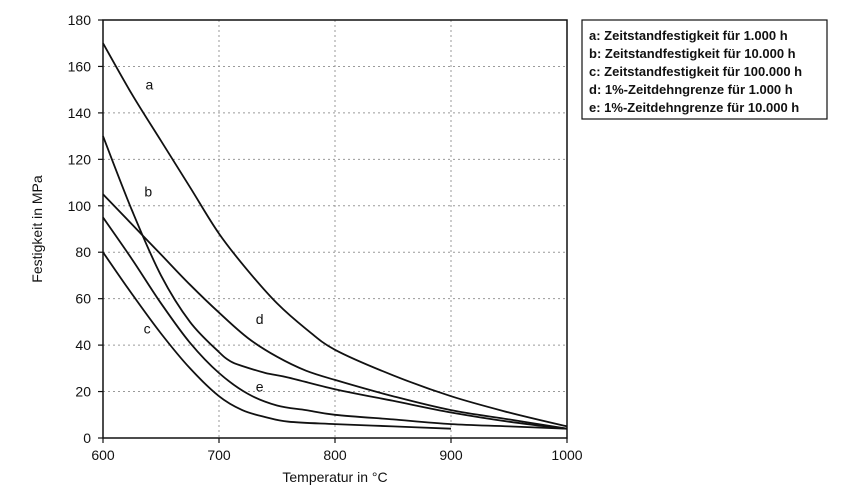  What do you see at coordinates (83, 252) in the screenshot?
I see `y-tick-label-80: 80` at bounding box center [83, 252].